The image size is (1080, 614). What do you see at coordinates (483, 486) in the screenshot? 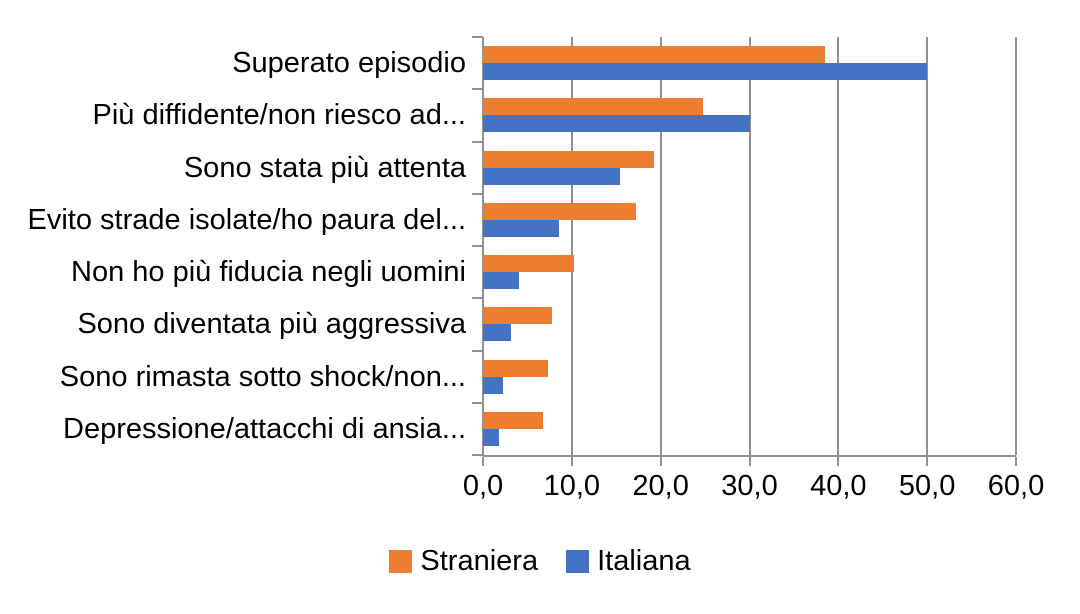
I see `x-axis-tick-label: 0,0` at bounding box center [483, 486].